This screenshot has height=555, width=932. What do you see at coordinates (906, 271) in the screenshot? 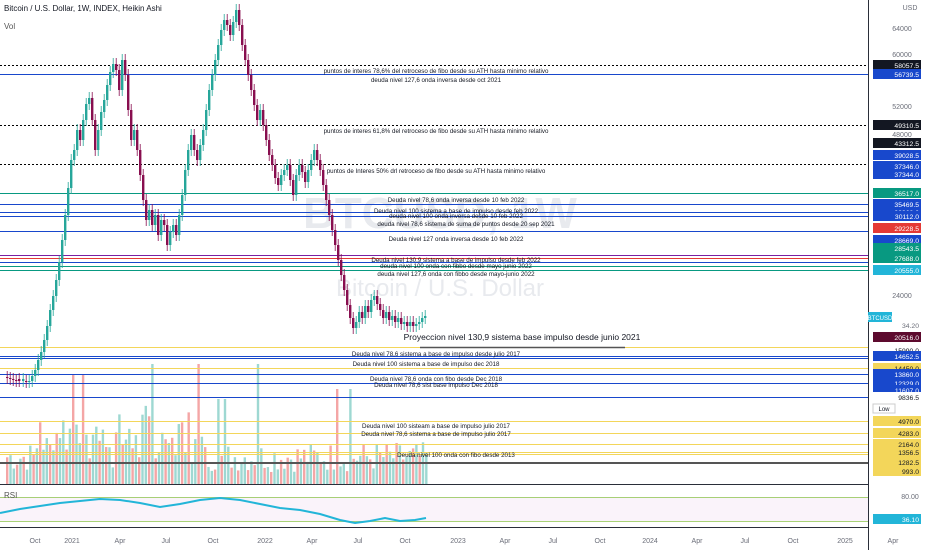
I see `price-axis-label: 20555.0` at bounding box center [906, 271].